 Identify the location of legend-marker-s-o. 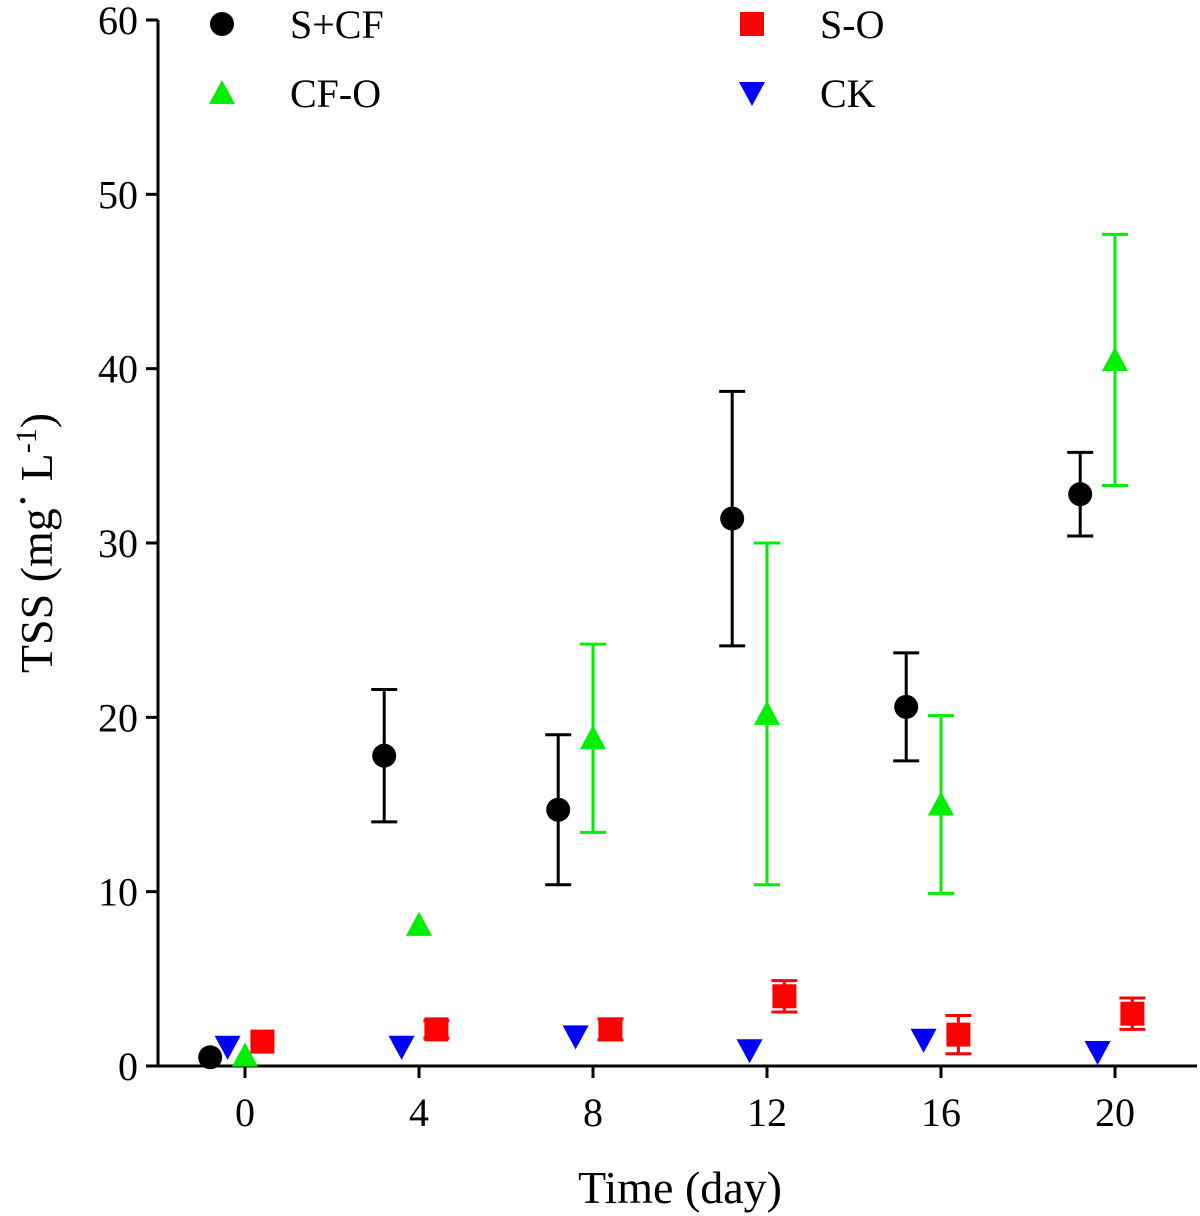
(752, 24).